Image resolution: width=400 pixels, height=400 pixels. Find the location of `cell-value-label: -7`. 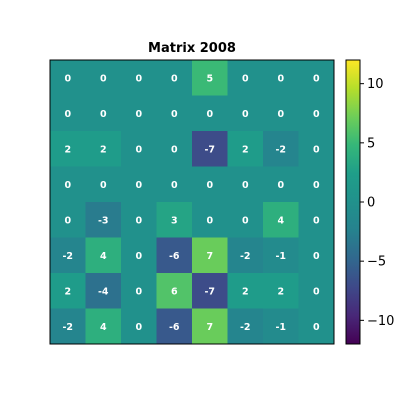

cell-value-label: -7 is located at coordinates (209, 149).